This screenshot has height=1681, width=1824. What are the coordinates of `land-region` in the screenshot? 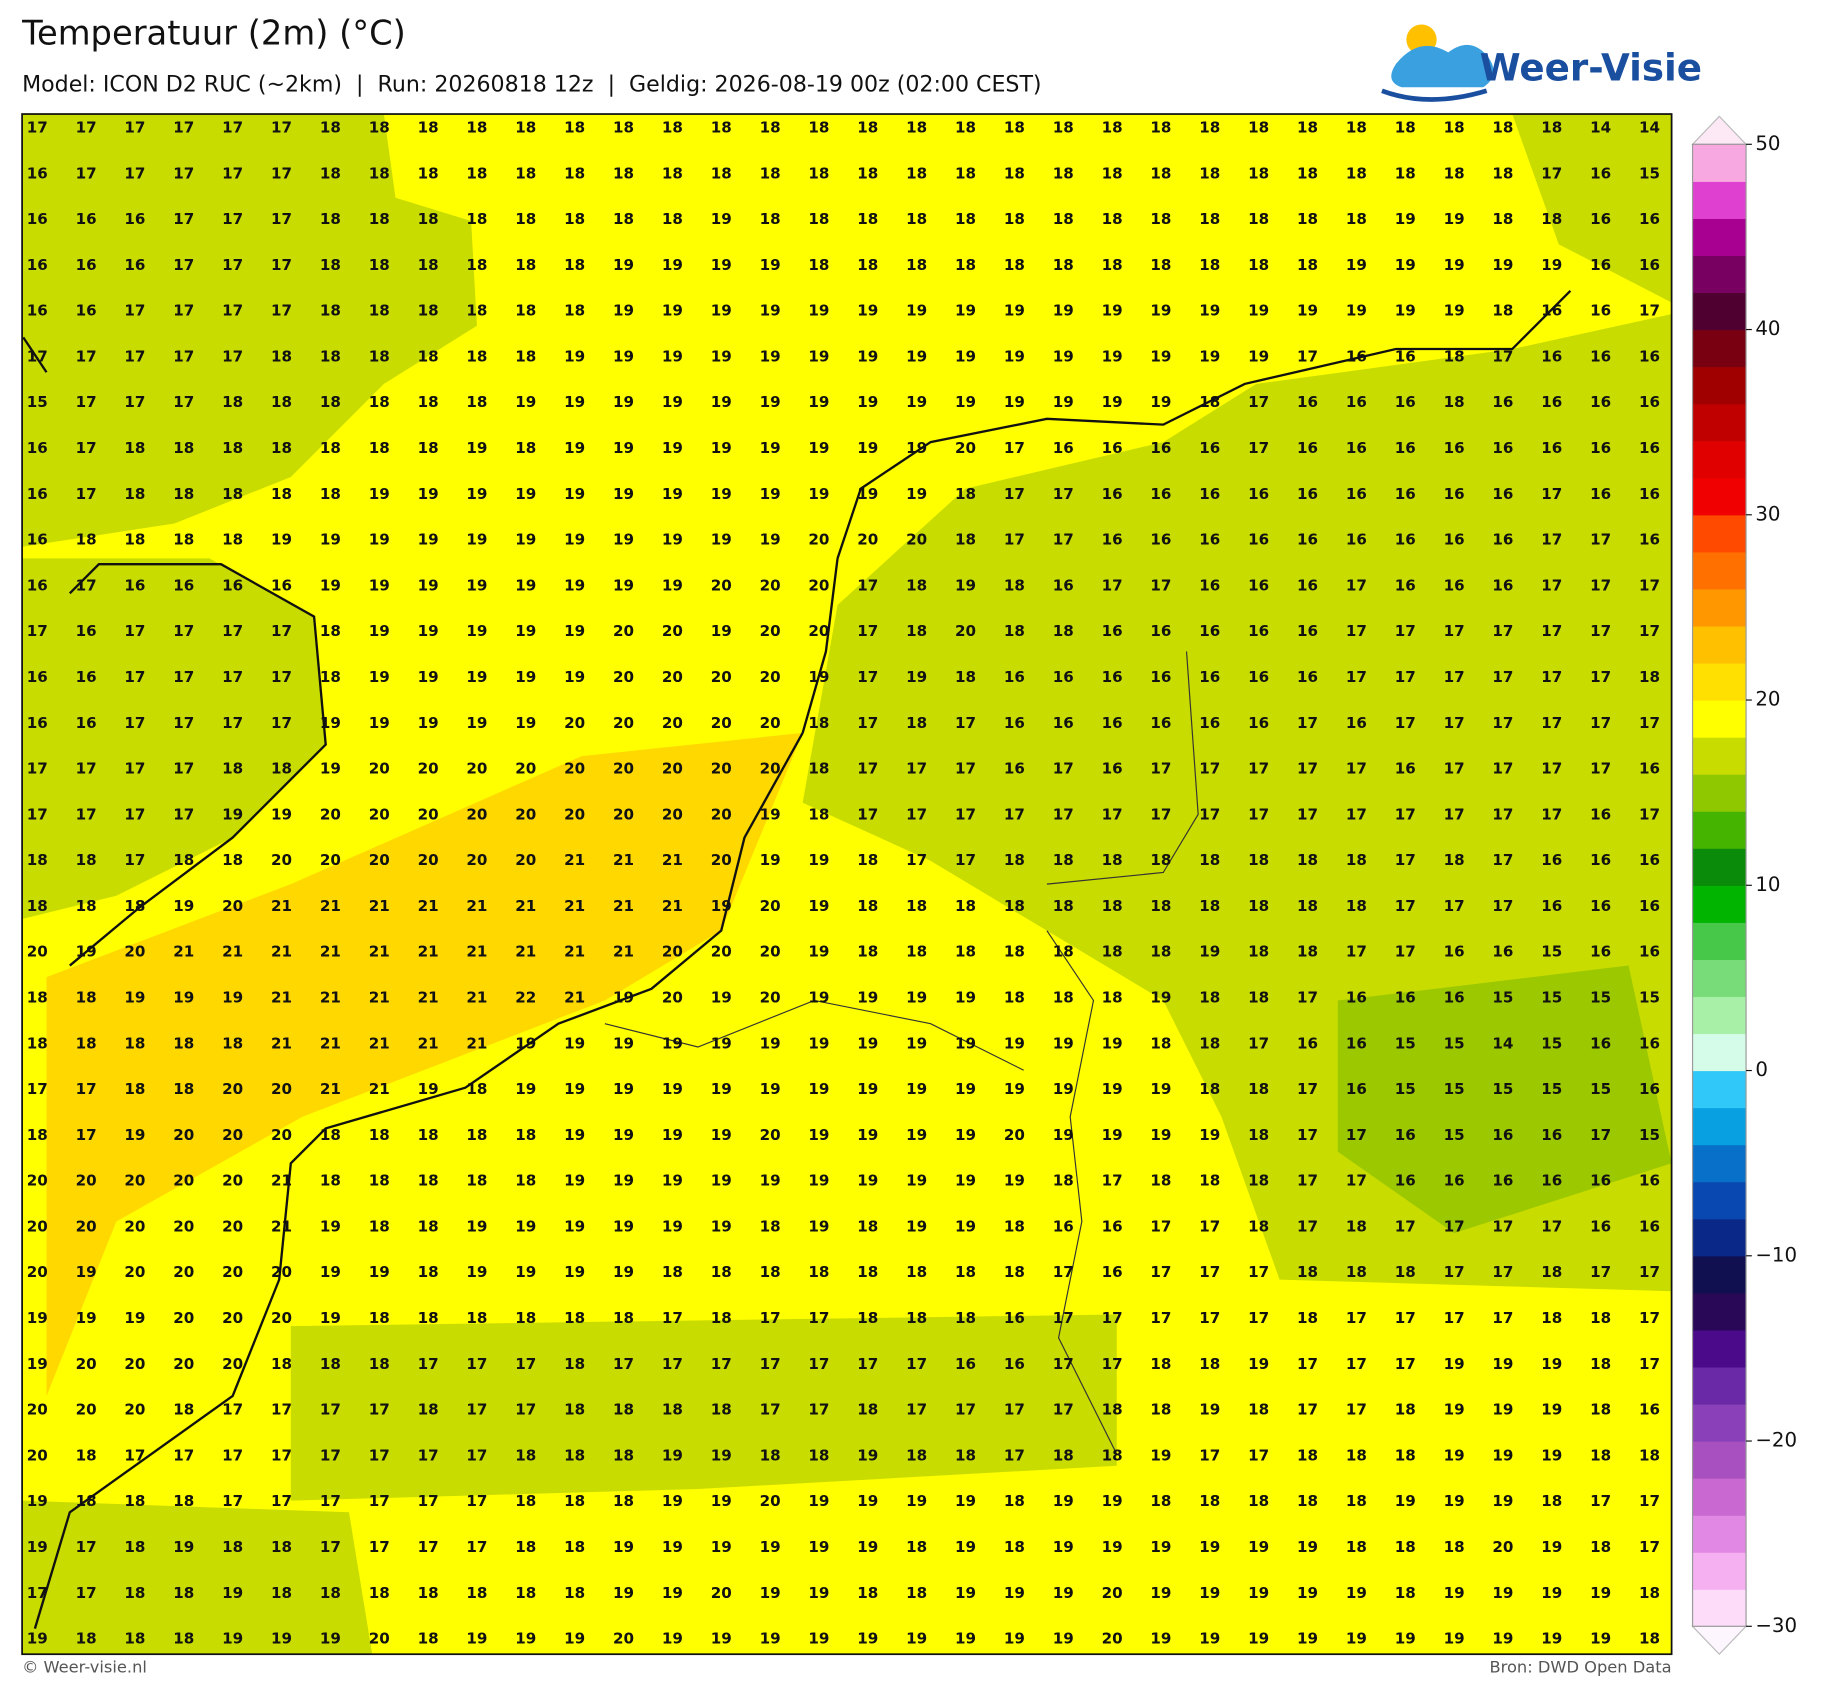 It's located at (1592, 208).